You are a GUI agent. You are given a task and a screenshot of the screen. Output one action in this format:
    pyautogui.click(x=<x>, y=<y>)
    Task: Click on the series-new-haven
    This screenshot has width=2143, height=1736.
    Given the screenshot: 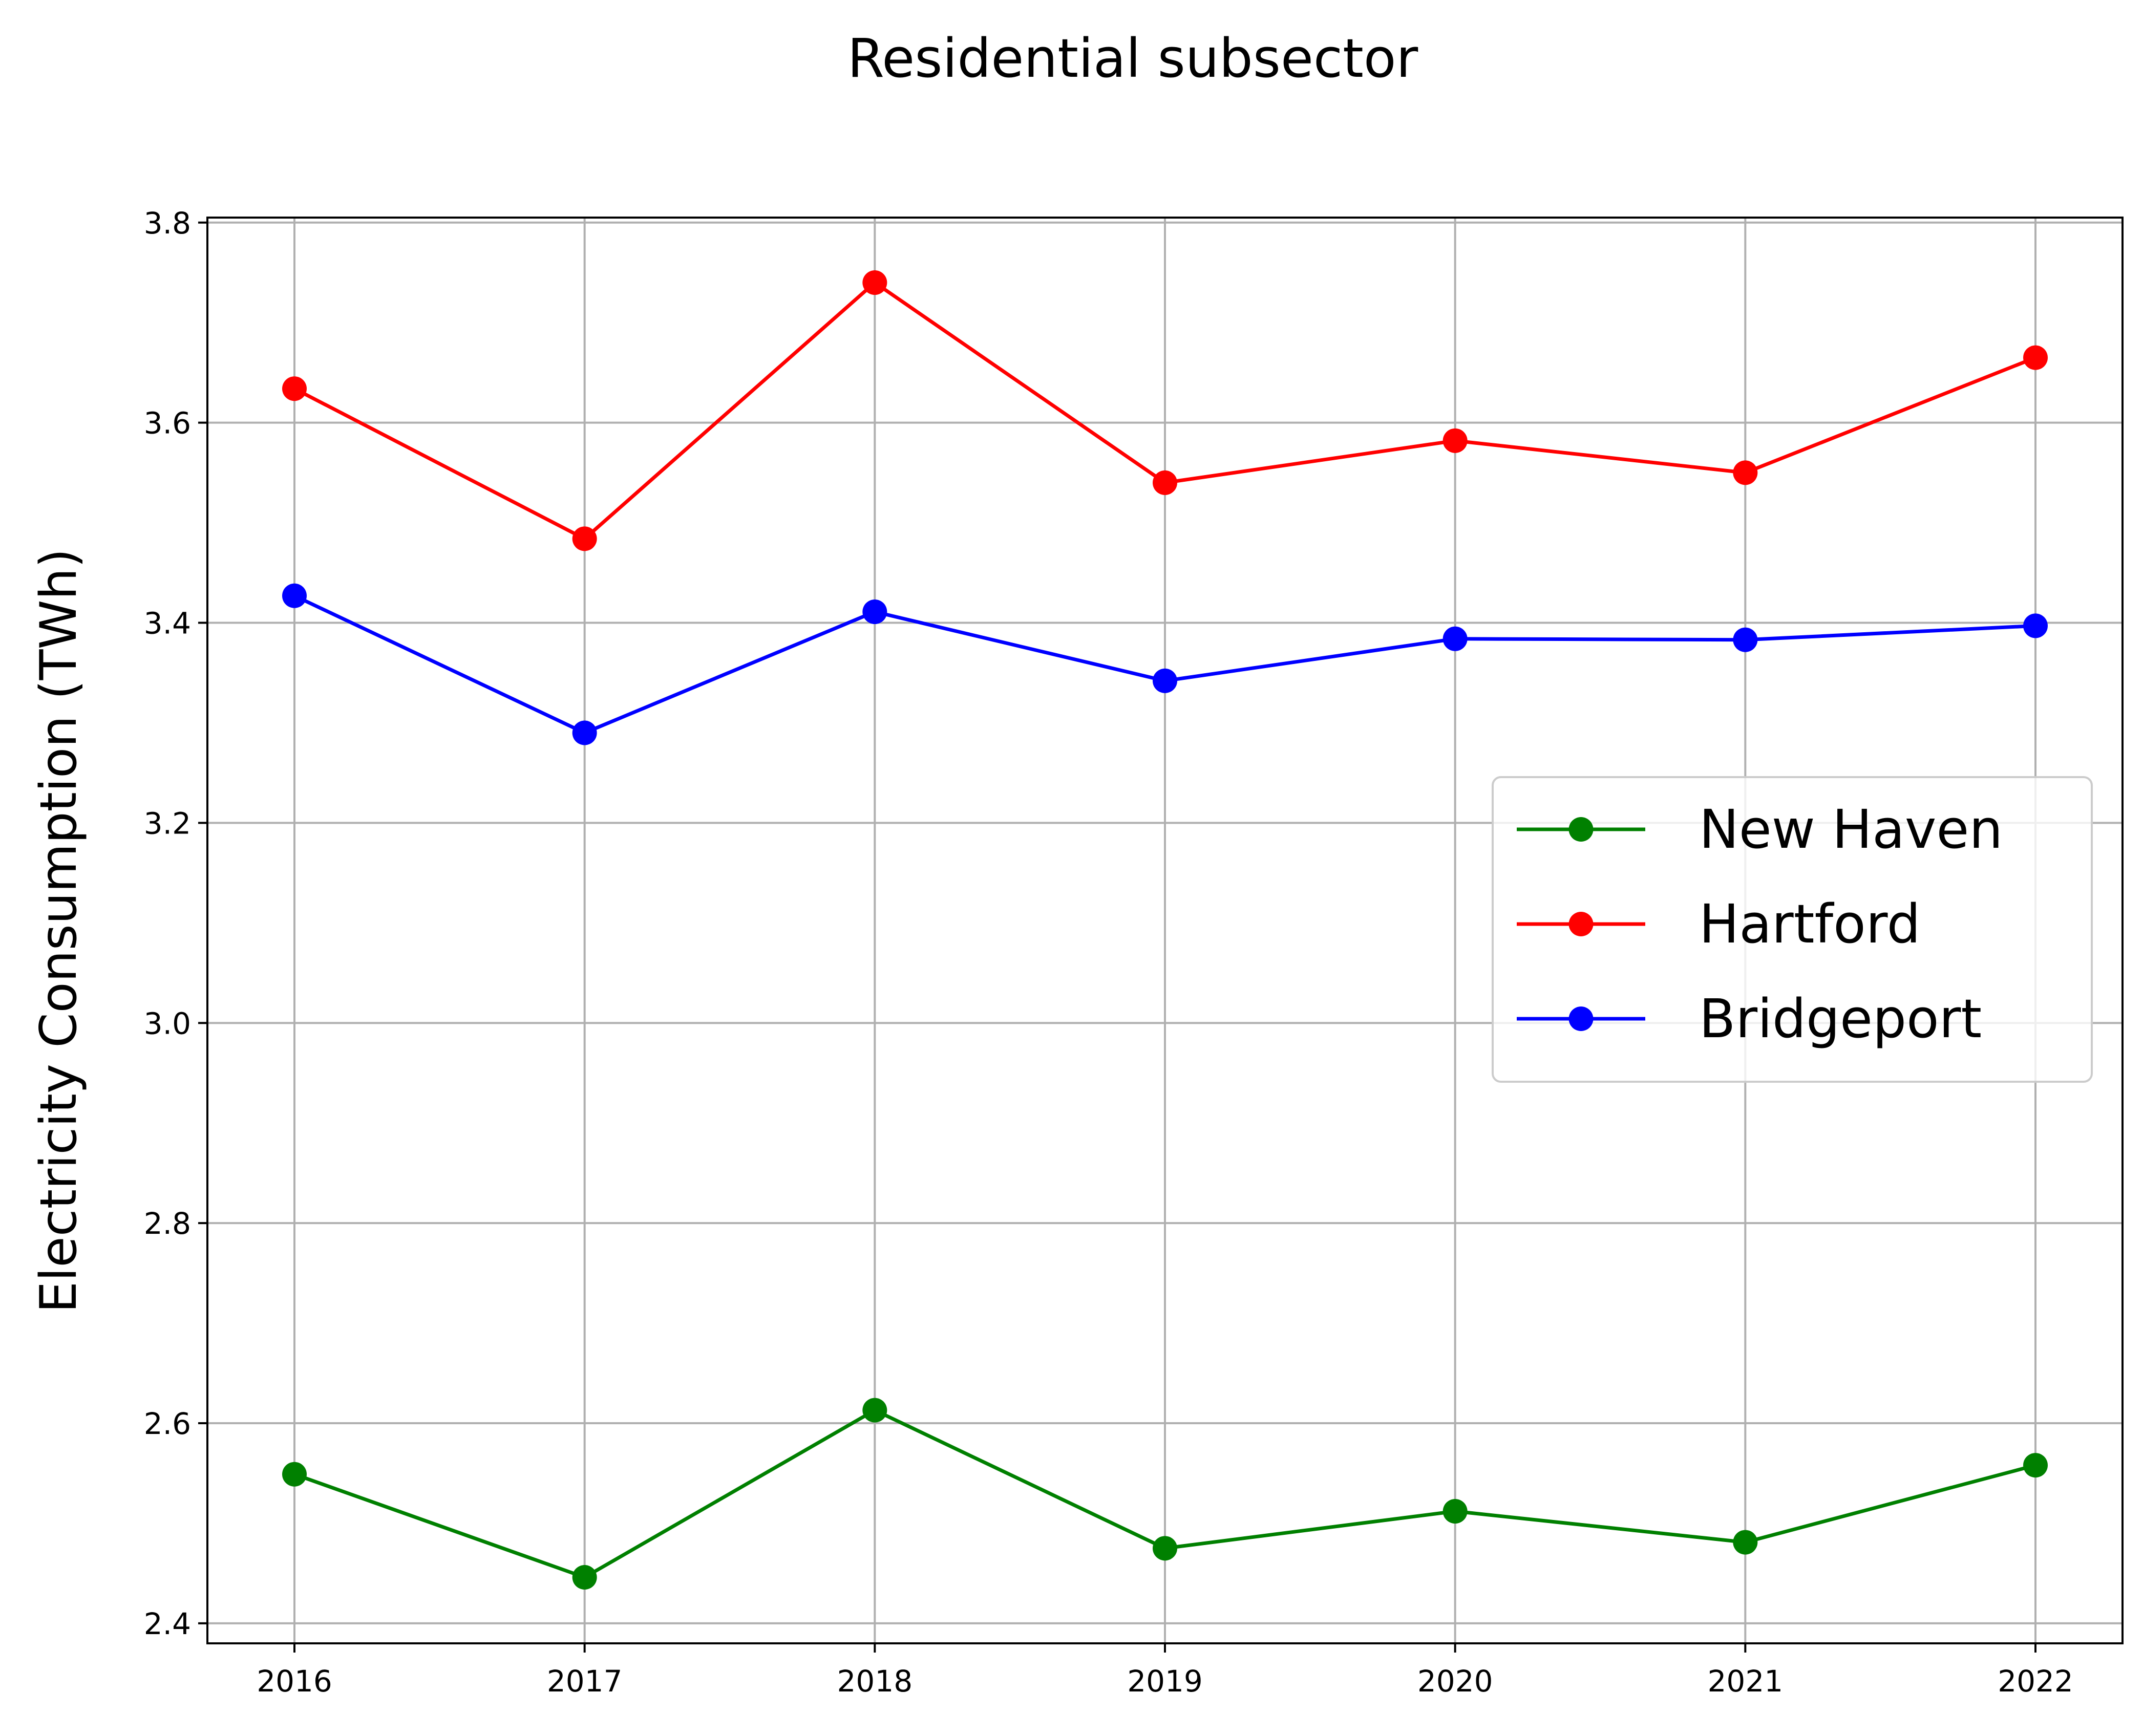 What is the action you would take?
    pyautogui.click(x=1165, y=1494)
    